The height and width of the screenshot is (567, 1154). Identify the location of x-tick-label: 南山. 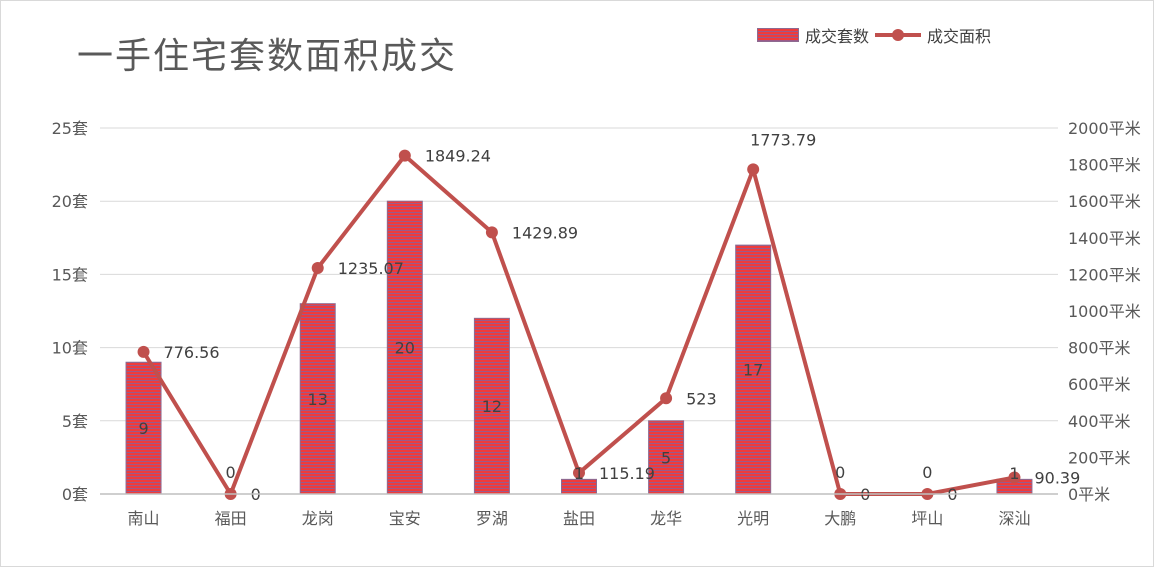
(144, 518).